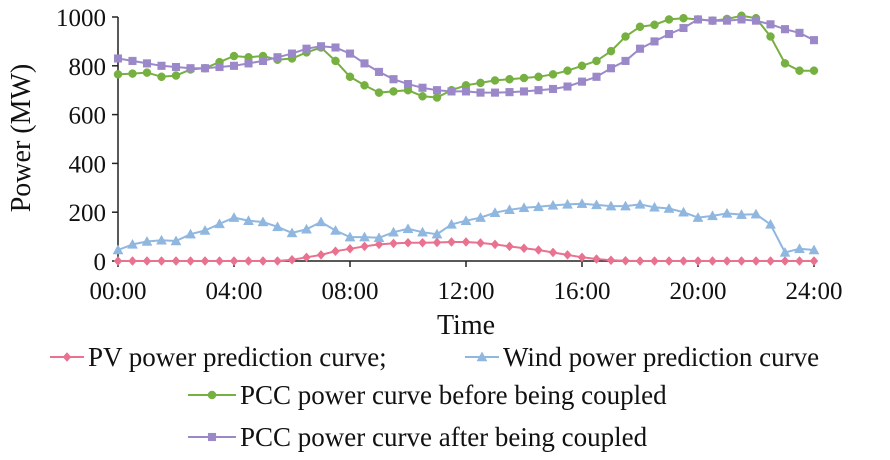 This screenshot has height=460, width=890. I want to click on y-tick-label: 400, so click(88, 164).